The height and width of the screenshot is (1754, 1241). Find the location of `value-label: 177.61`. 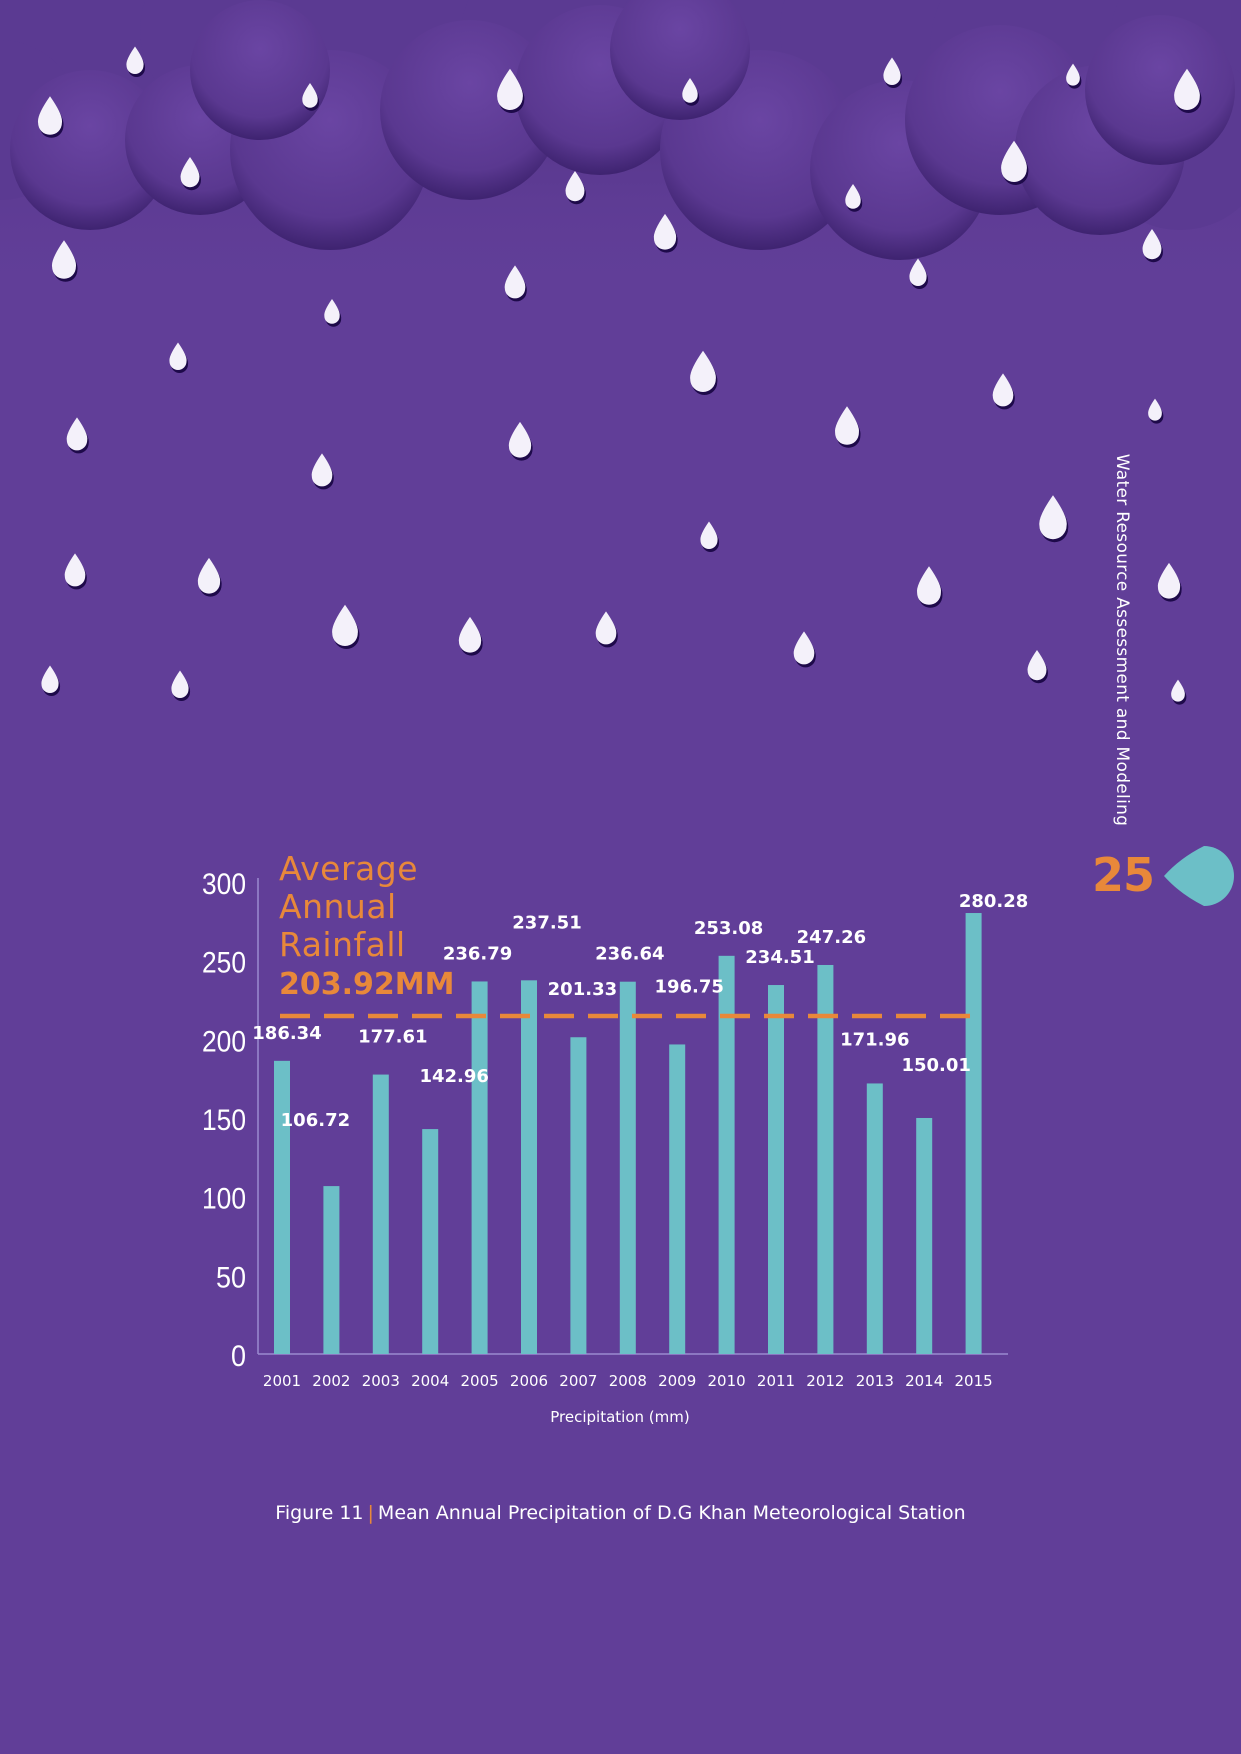

value-label: 177.61 is located at coordinates (392, 1037).